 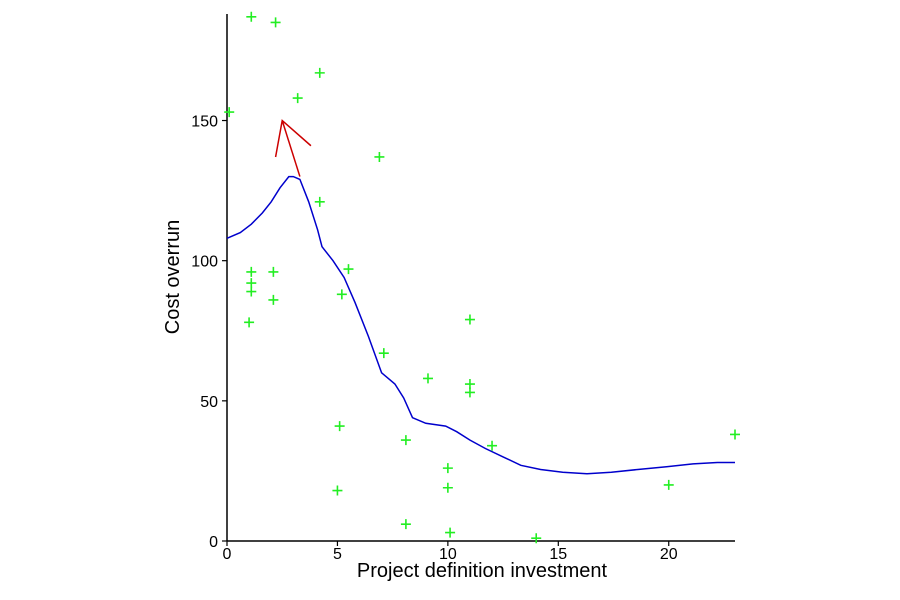 I want to click on y-tick-label: 0, so click(x=213, y=542).